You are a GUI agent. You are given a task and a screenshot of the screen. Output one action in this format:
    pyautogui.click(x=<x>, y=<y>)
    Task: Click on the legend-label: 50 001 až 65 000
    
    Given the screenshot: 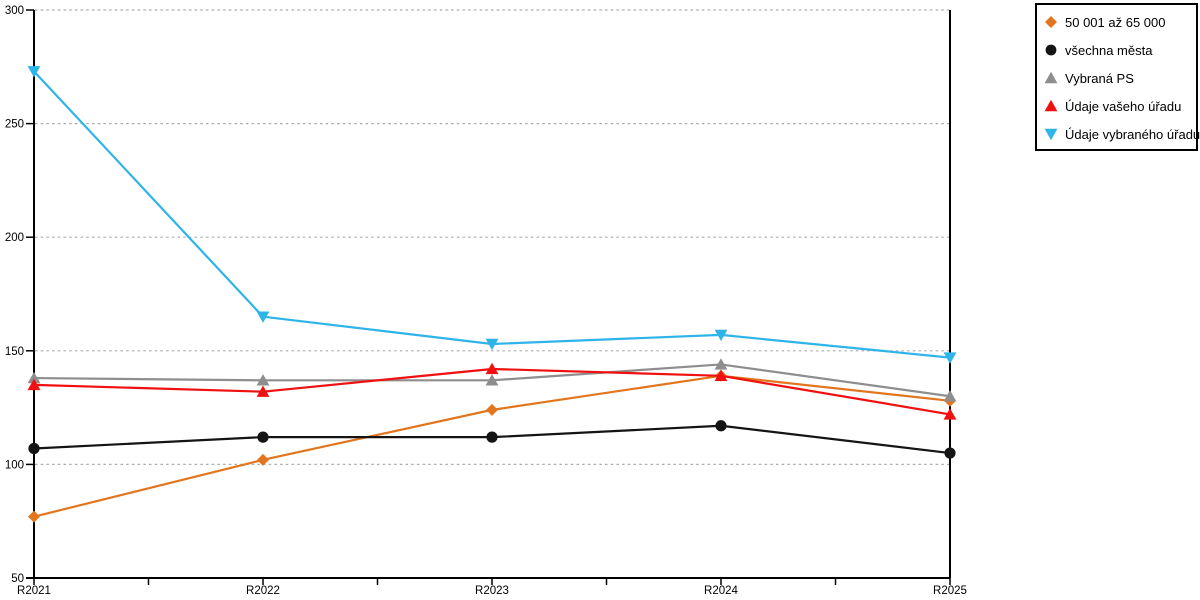 What is the action you would take?
    pyautogui.click(x=1115, y=22)
    